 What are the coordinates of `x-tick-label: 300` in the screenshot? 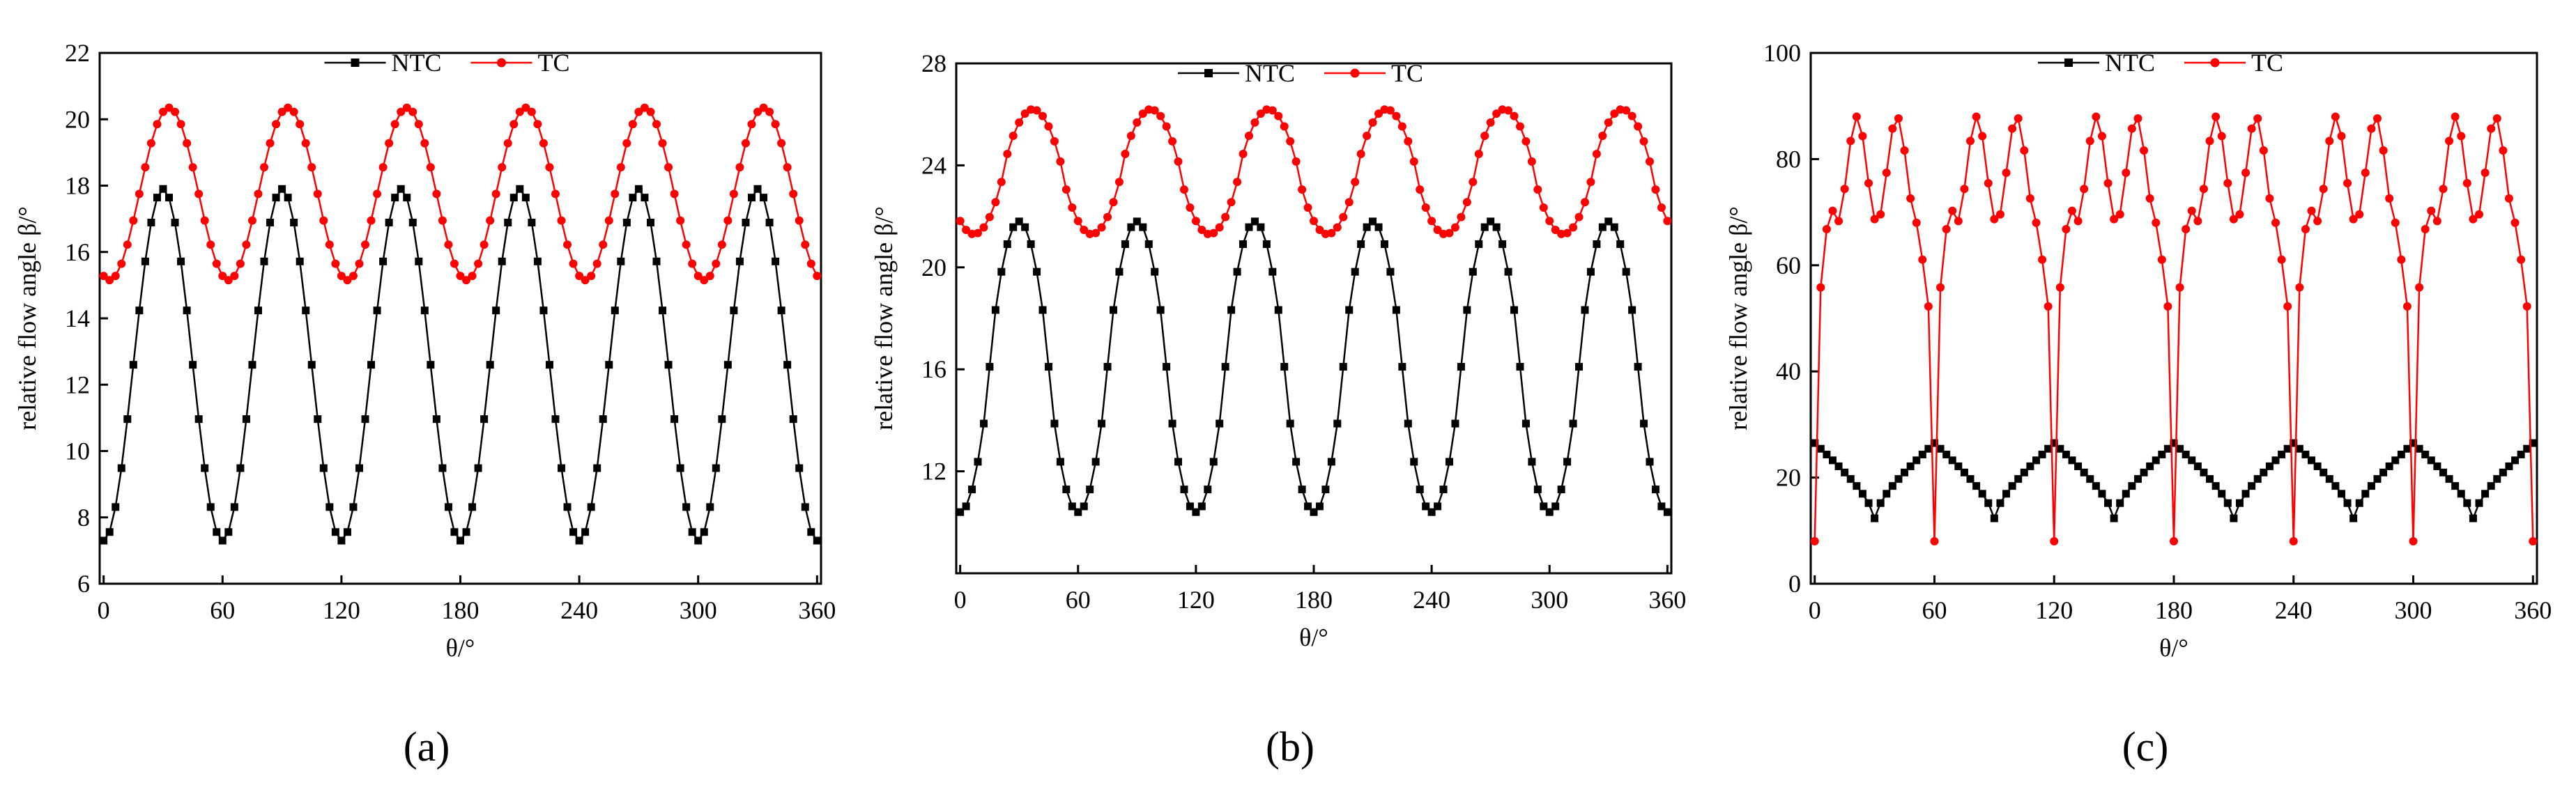 It's located at (2413, 610).